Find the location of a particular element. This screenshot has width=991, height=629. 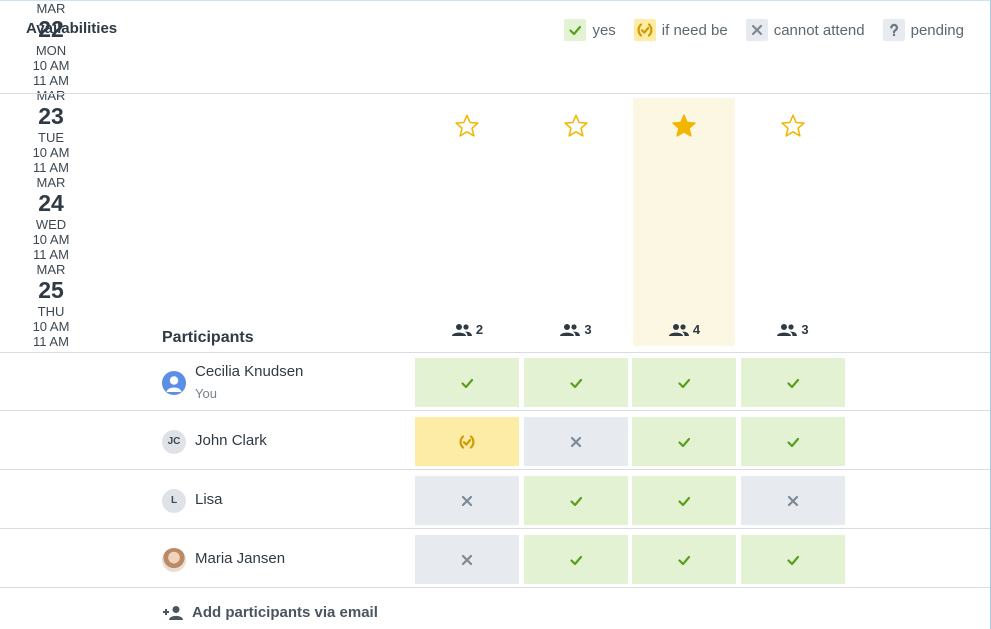

legend: yes if need be cannot attend pending is located at coordinates (764, 30).